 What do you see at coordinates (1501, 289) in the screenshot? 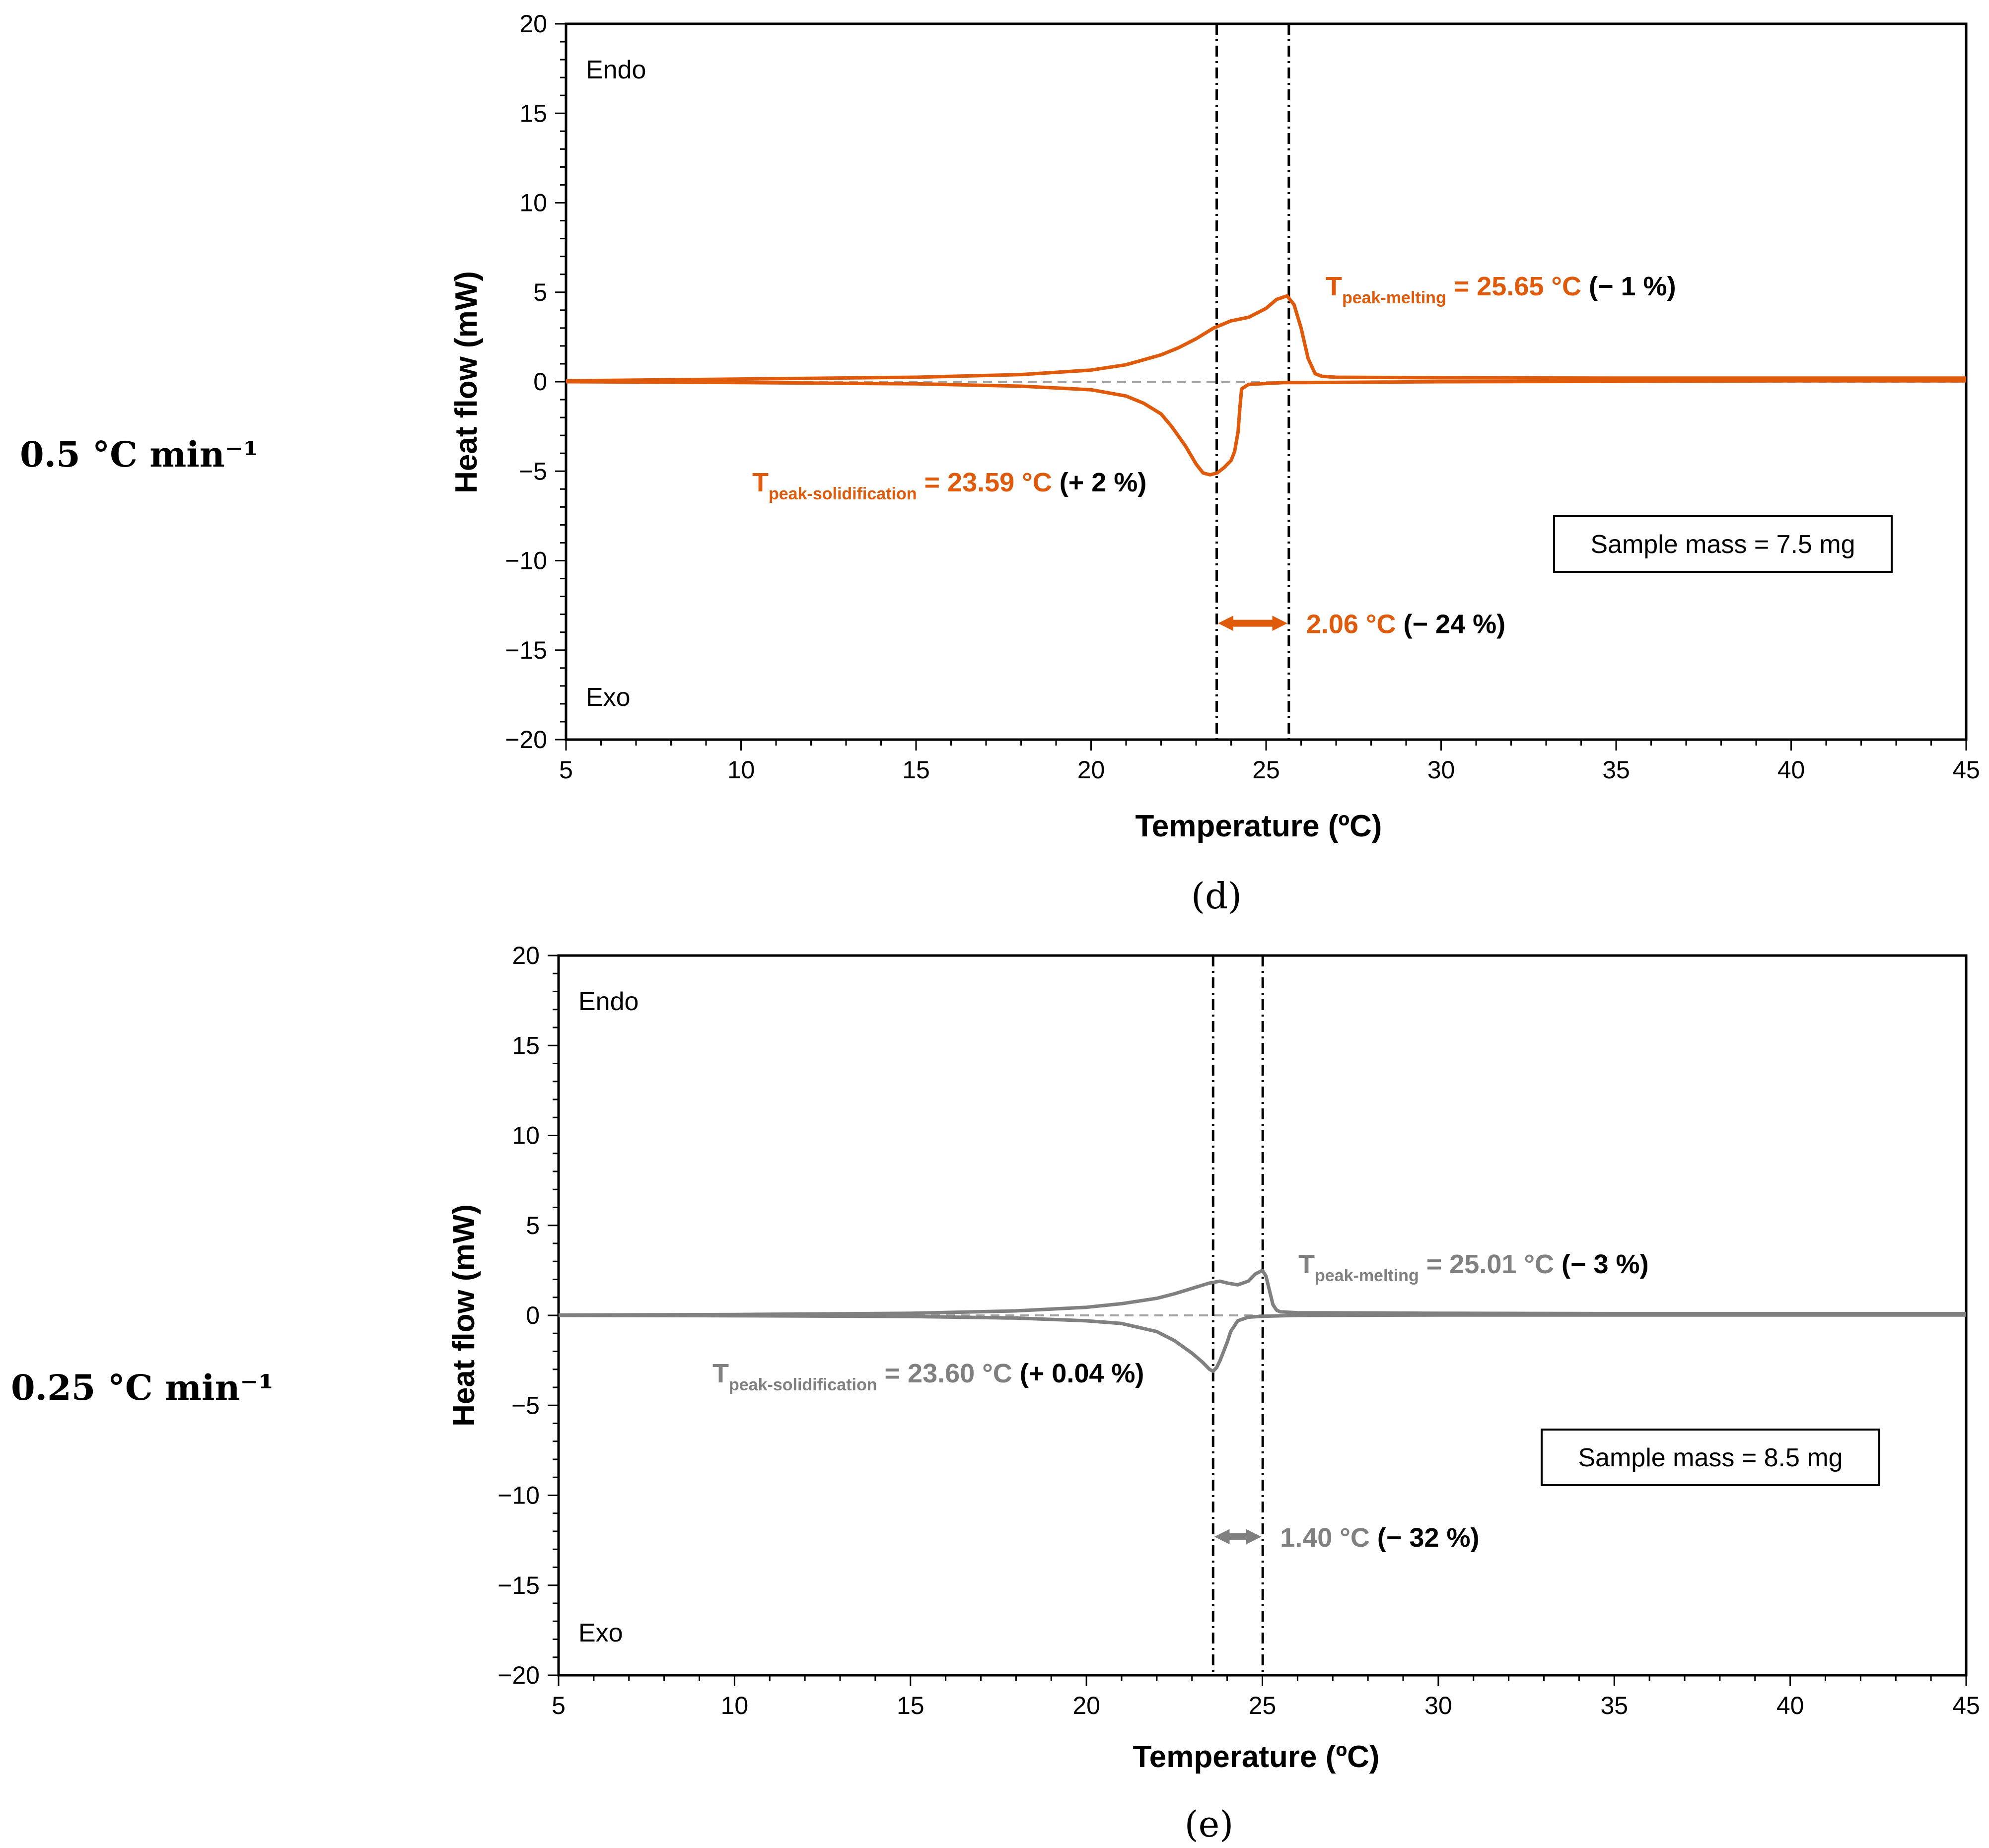
I see `melting-peak-annotation: Tpeak-melting = 25.65 °C (− 1 %)` at bounding box center [1501, 289].